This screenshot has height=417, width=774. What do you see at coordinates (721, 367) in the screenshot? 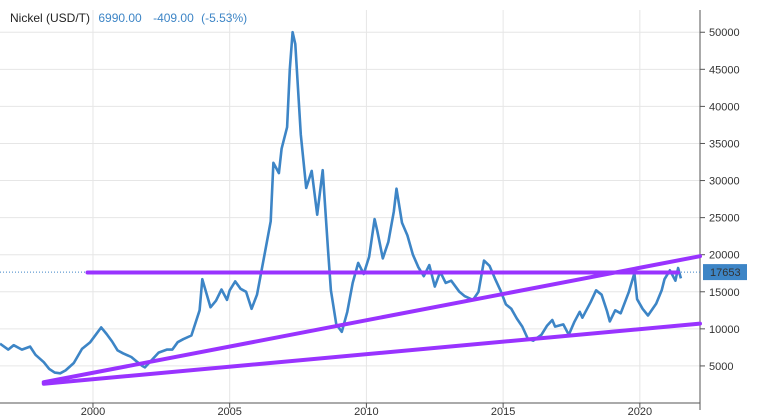
I see `y-tick-label: 5000` at bounding box center [721, 367].